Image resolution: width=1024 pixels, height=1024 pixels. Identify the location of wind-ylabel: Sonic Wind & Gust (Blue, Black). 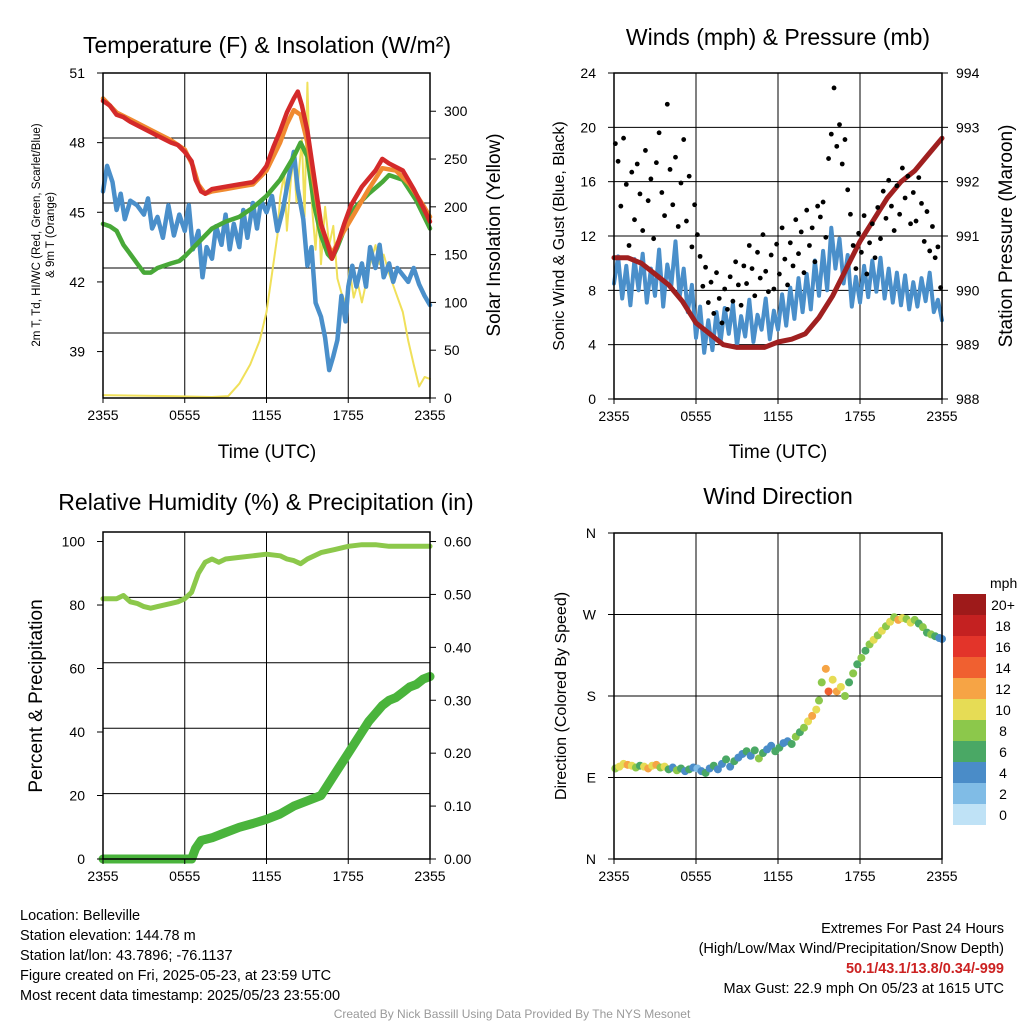
(559, 235).